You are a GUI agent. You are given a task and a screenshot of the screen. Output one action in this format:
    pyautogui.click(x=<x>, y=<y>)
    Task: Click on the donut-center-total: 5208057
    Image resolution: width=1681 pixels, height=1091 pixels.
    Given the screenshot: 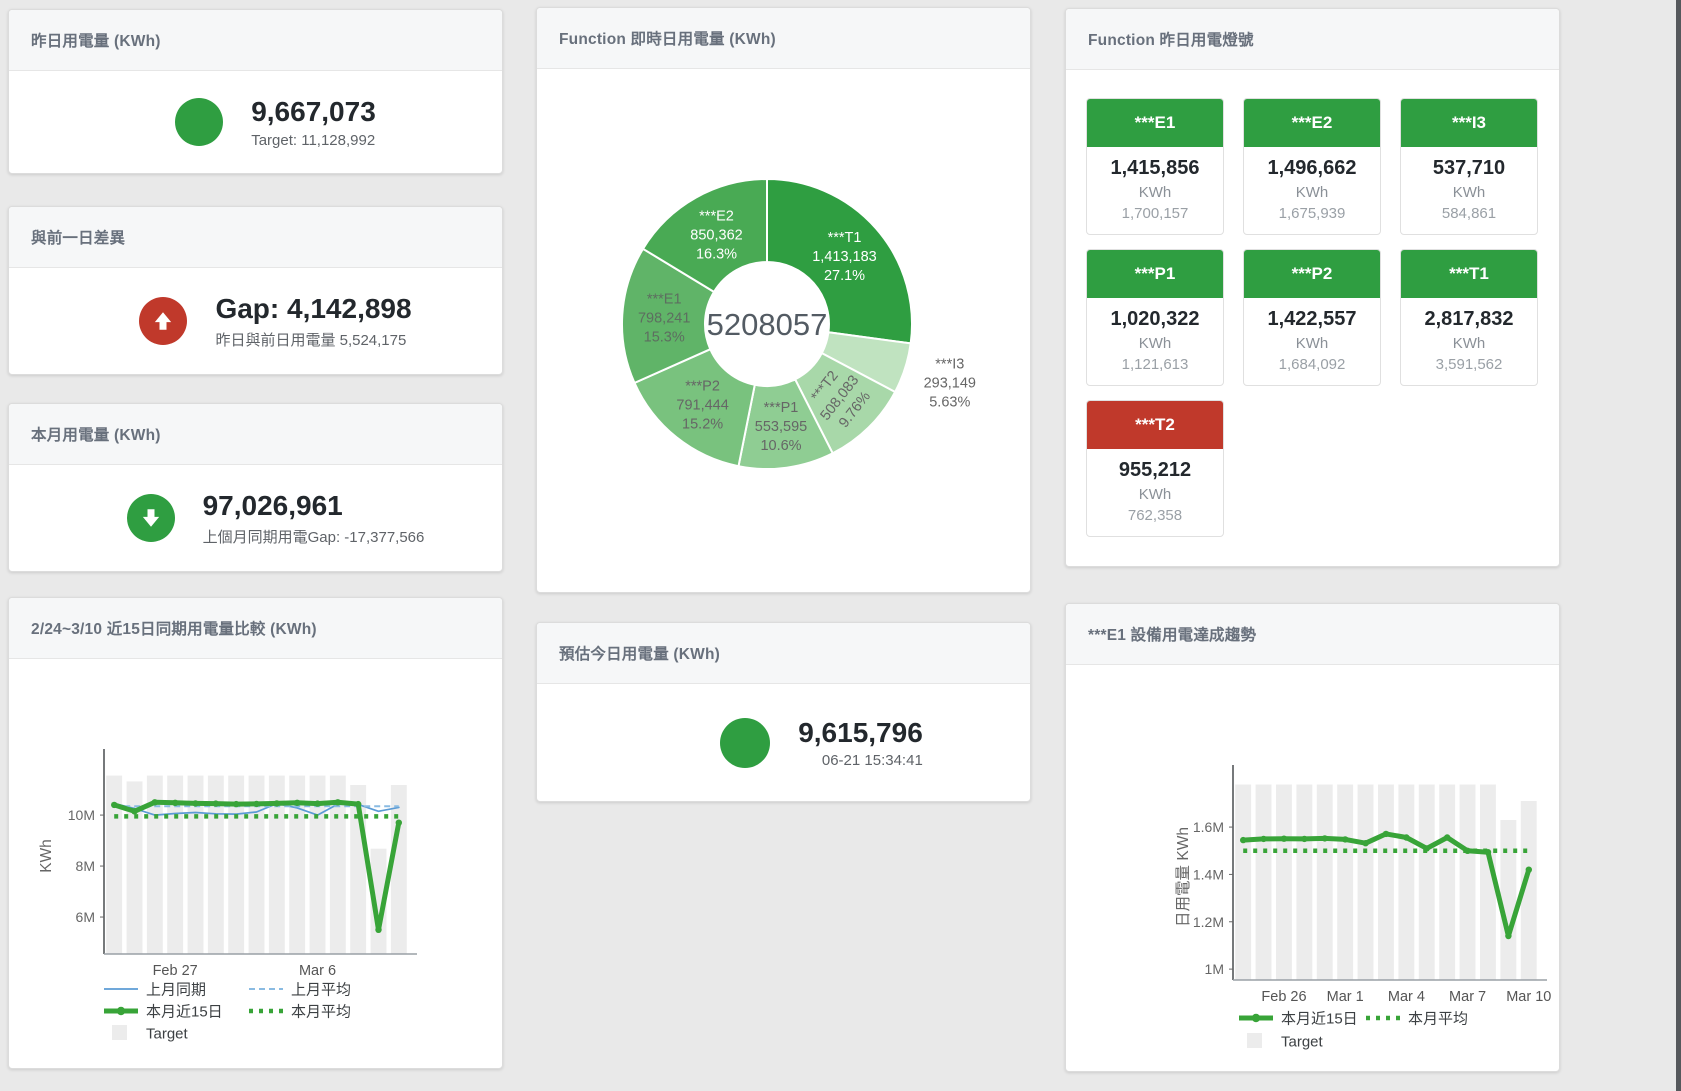 What is the action you would take?
    pyautogui.click(x=767, y=324)
    